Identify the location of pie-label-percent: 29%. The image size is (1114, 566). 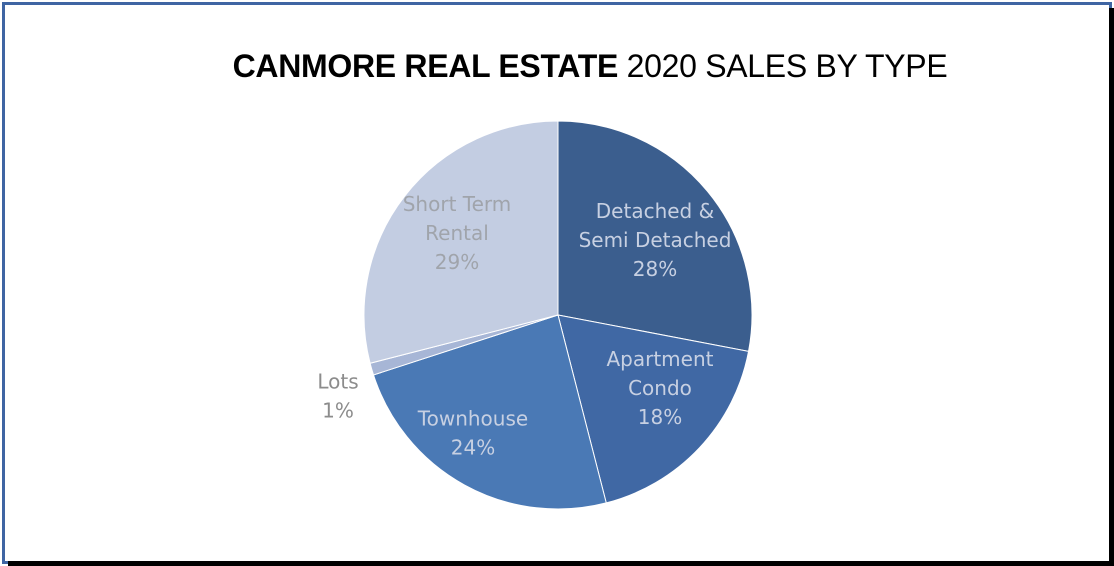
(457, 262).